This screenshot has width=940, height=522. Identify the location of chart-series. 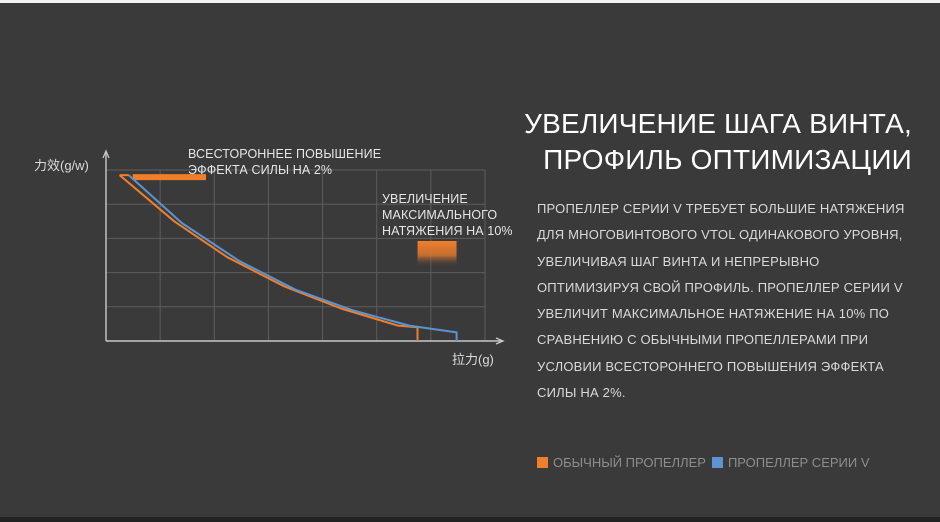
(288, 257).